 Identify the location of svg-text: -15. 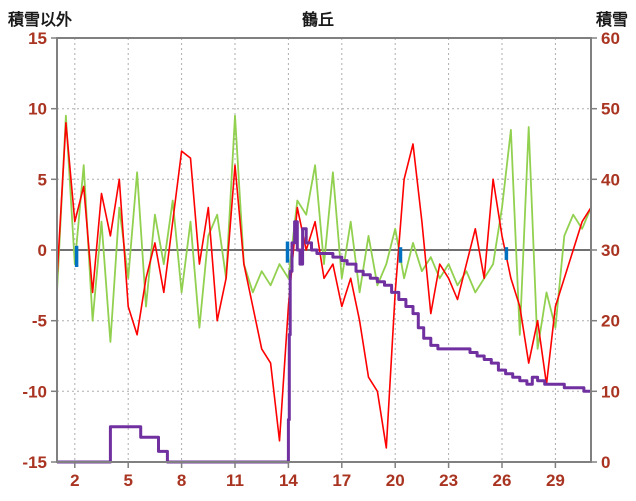
(34, 462).